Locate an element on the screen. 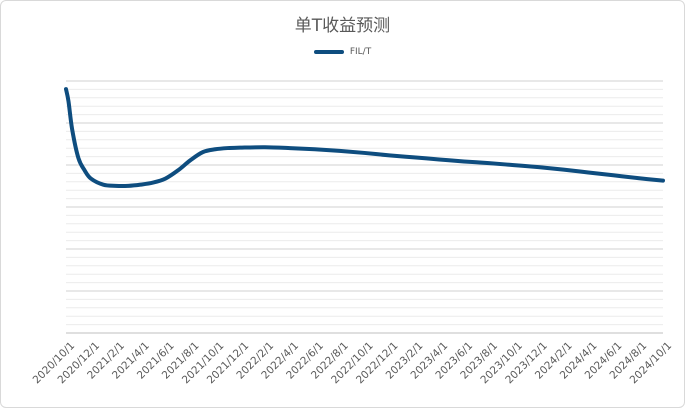 The height and width of the screenshot is (408, 685). legend-label: FIL/T is located at coordinates (360, 52).